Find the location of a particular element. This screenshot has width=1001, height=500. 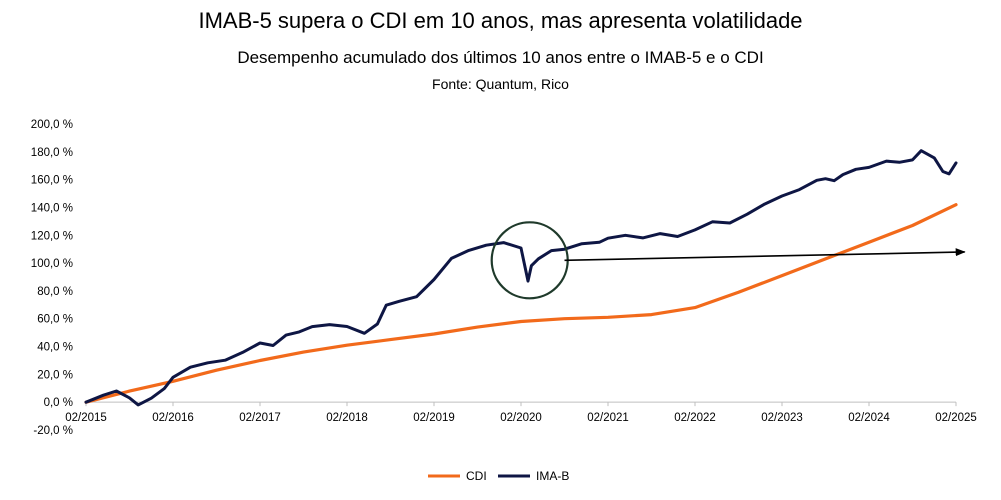

legend: CDI IMA-B is located at coordinates (498, 476).